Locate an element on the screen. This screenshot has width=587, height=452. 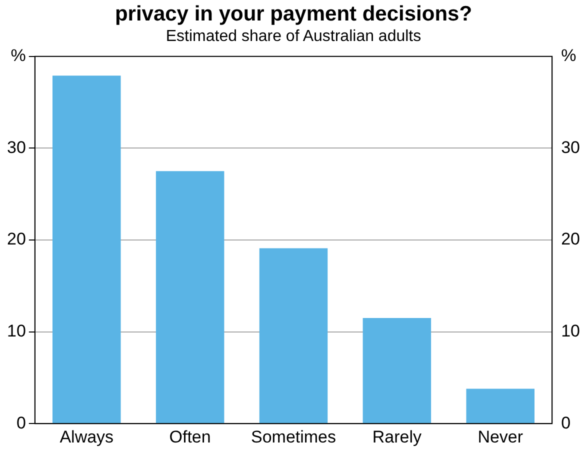
y-tick-label: 30 is located at coordinates (16, 147).